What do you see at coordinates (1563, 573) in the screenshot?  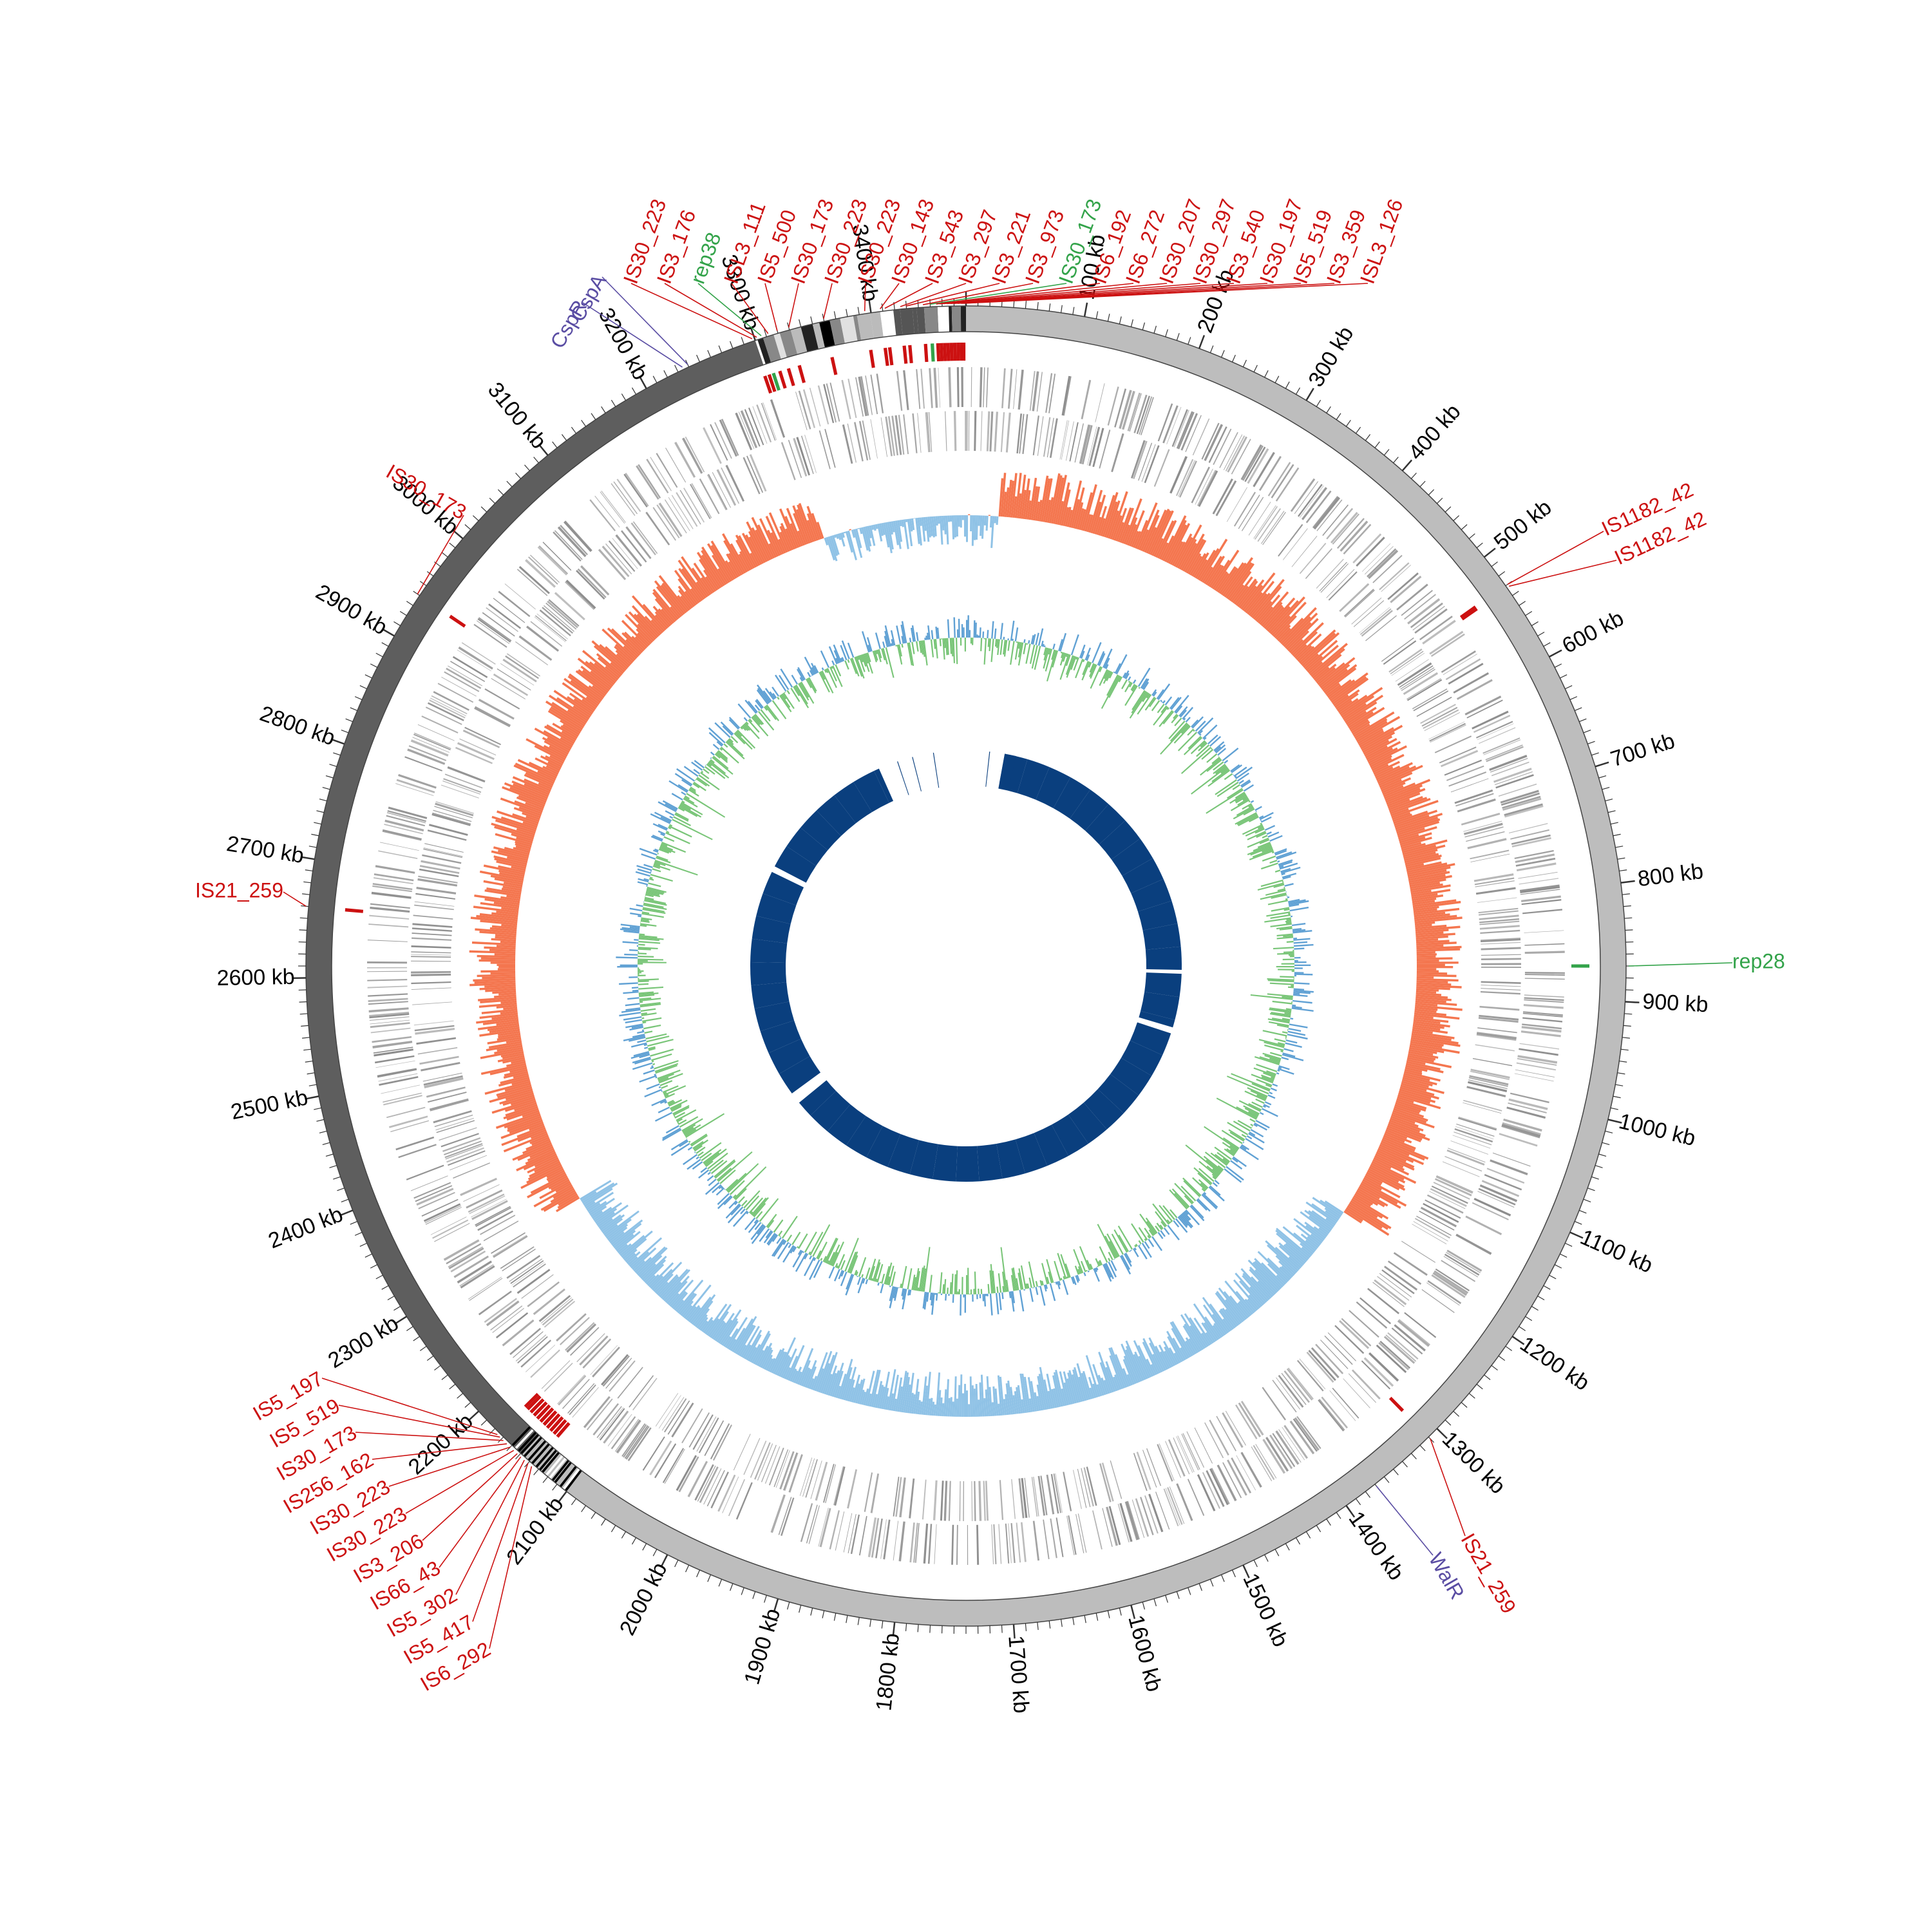 I see `callout-line` at bounding box center [1563, 573].